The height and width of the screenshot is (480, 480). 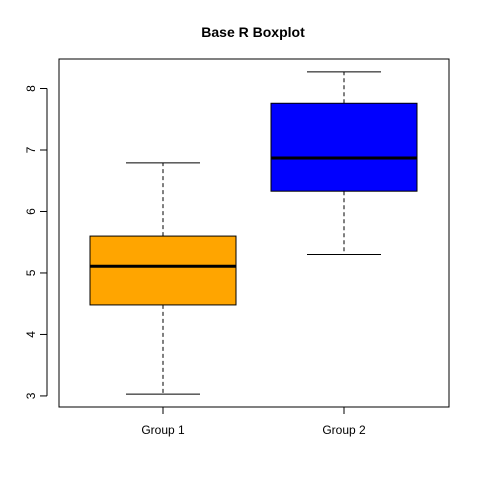 What do you see at coordinates (31, 149) in the screenshot?
I see `y-tick-label: 7` at bounding box center [31, 149].